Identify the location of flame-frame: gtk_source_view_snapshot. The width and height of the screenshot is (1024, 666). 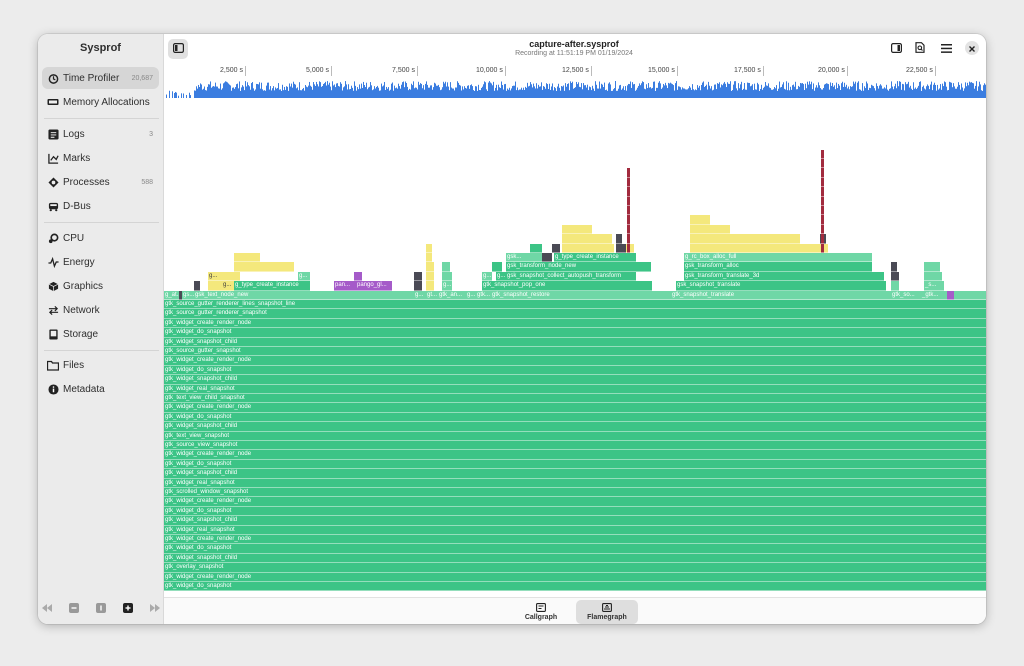
(575, 446).